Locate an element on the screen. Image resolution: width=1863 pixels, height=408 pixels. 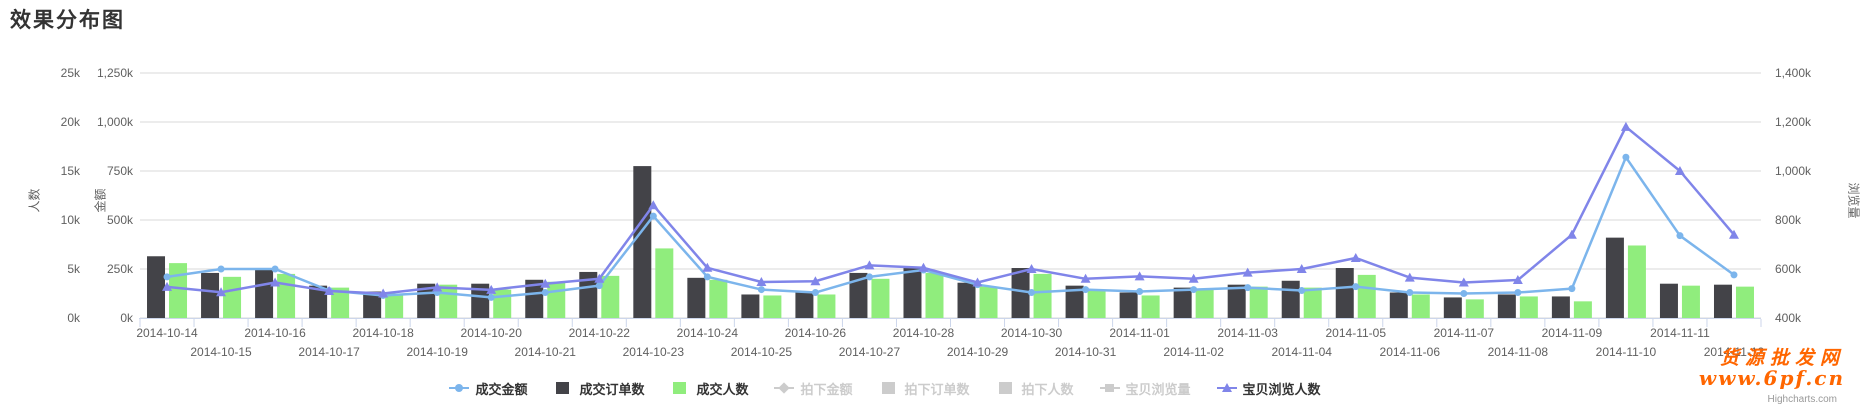
legend-item-3: 成交人数 is located at coordinates (709, 388).